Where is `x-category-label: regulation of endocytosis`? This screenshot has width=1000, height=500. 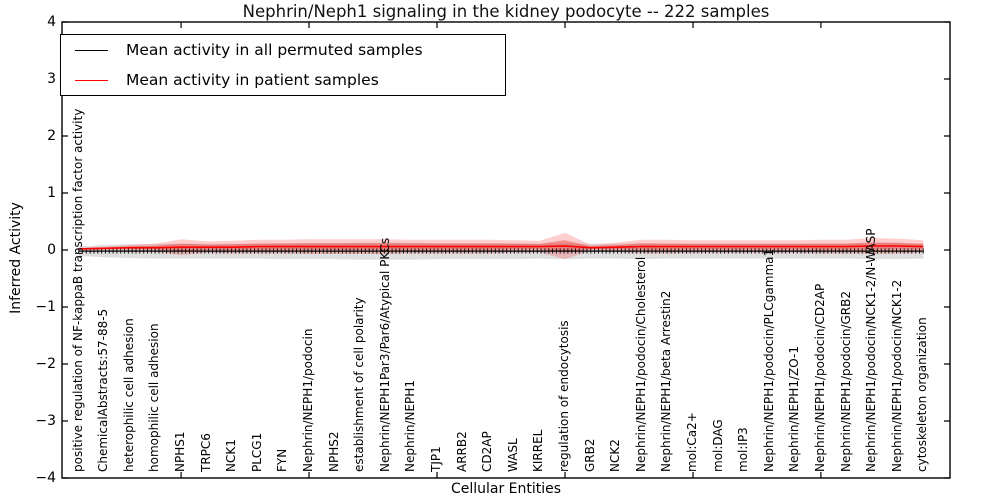 x-category-label: regulation of endocytosis is located at coordinates (563, 396).